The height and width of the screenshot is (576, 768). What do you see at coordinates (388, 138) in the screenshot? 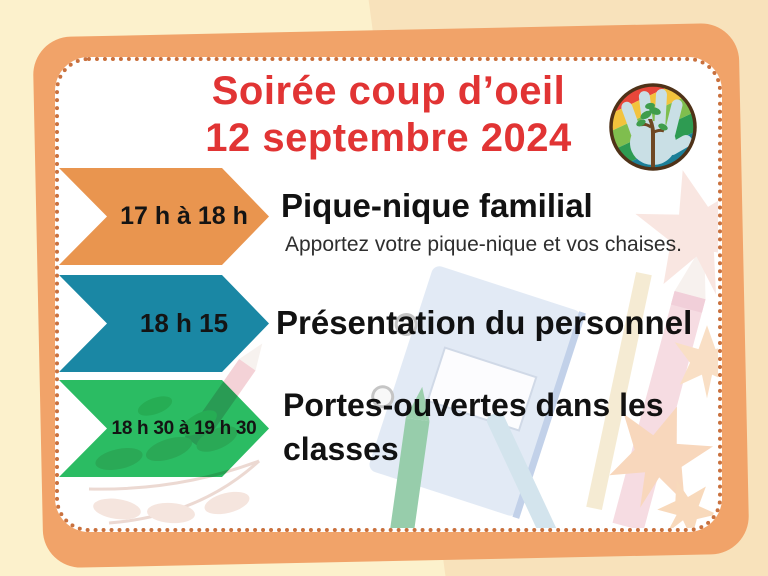
I see `poster-title-line2: 12 septembre 2024` at bounding box center [388, 138].